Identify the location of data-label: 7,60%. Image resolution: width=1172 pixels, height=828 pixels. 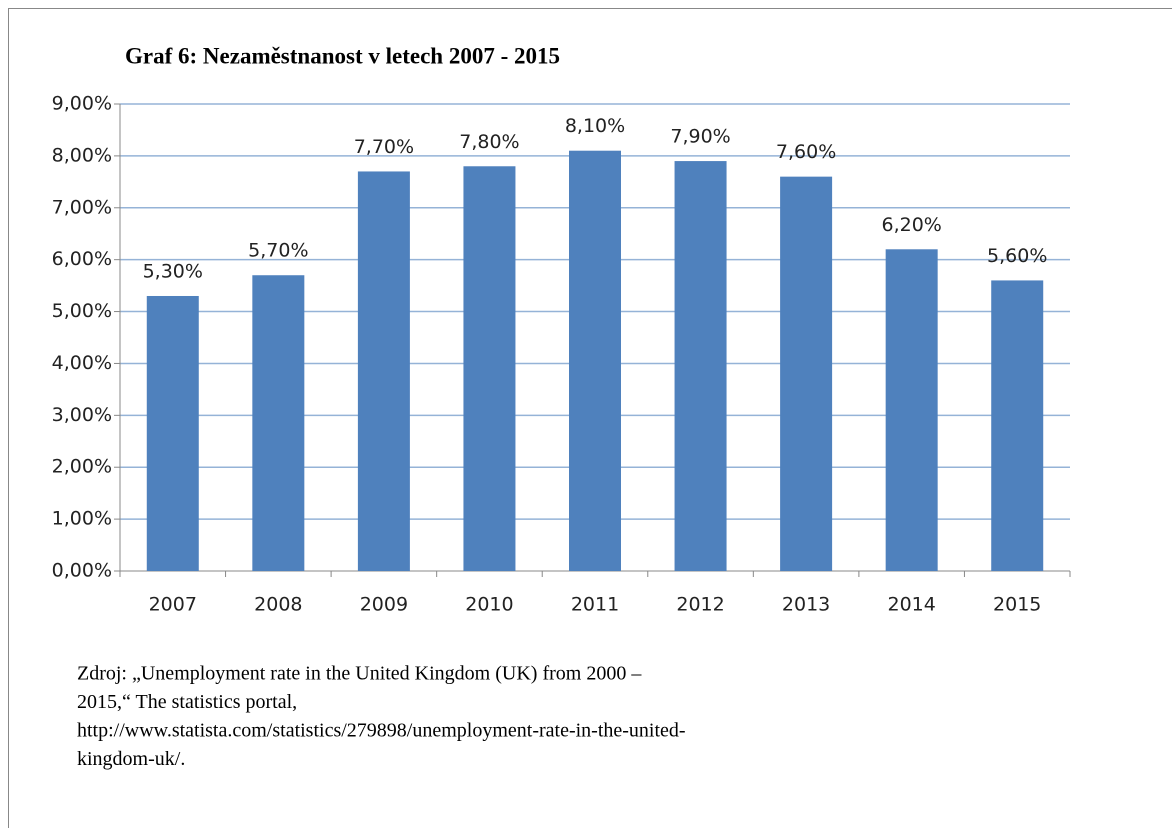
(806, 152).